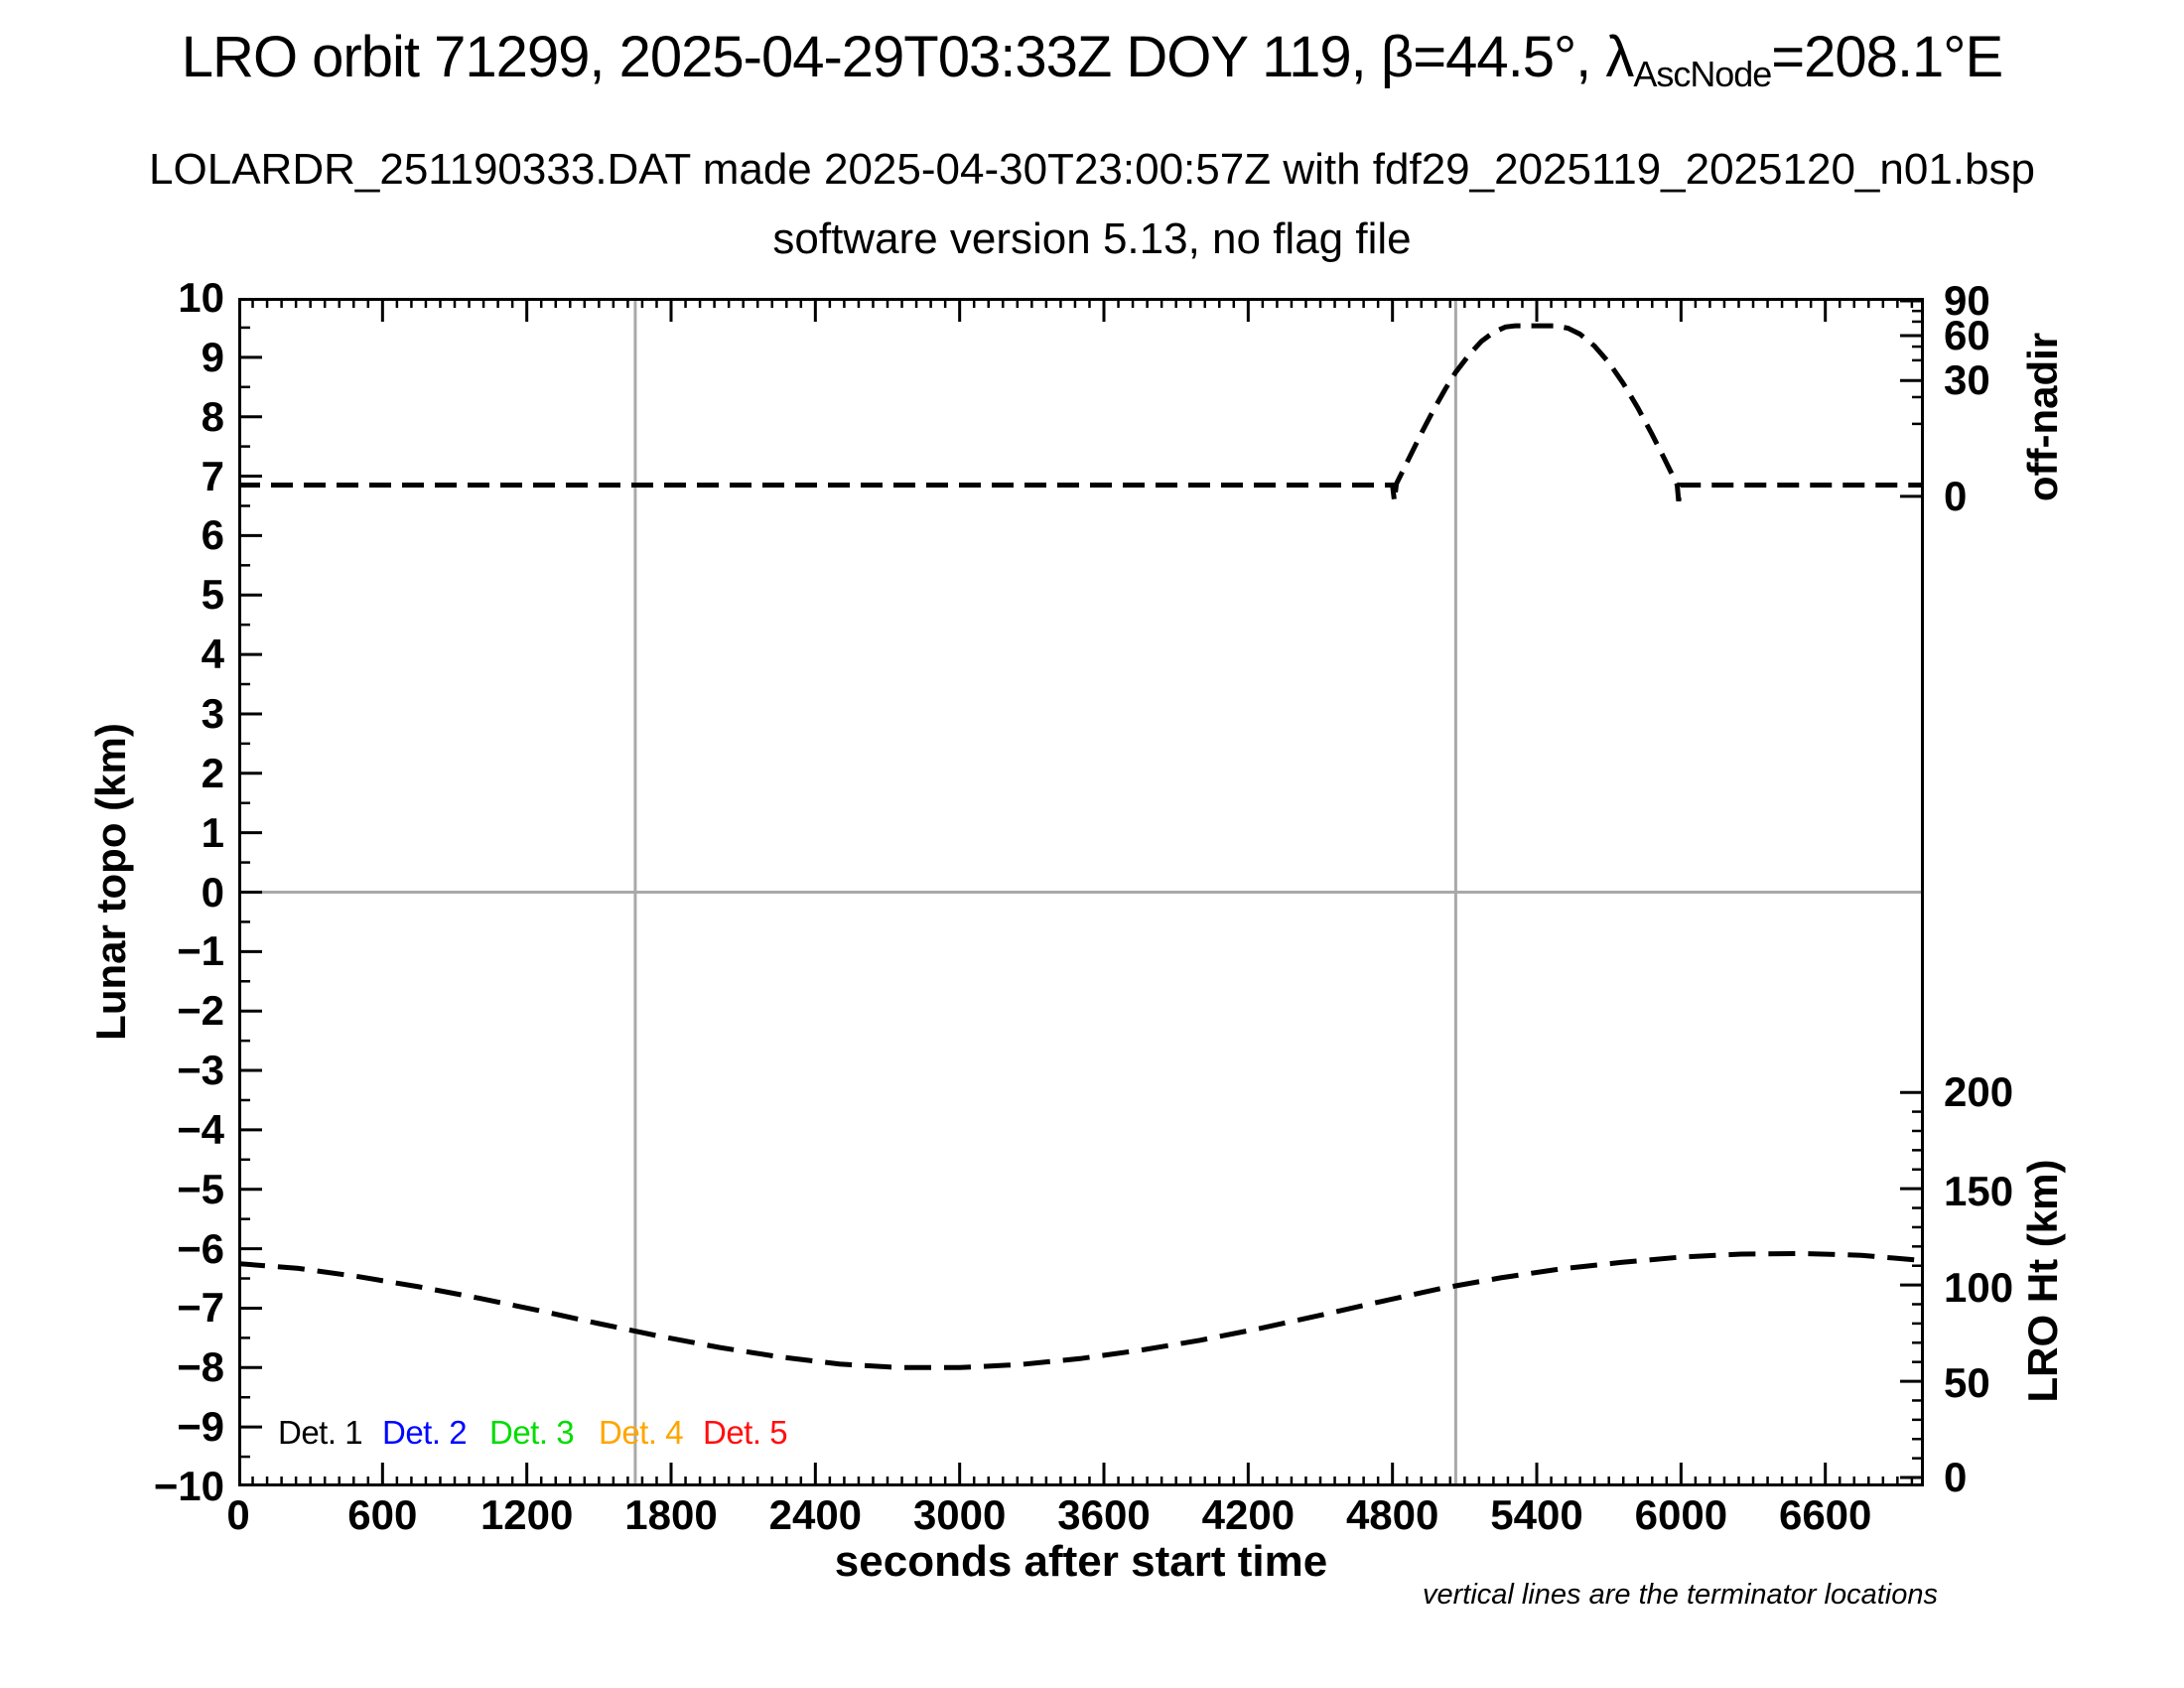 The height and width of the screenshot is (1688, 2184). I want to click on y-left-tick-label: 6, so click(212, 535).